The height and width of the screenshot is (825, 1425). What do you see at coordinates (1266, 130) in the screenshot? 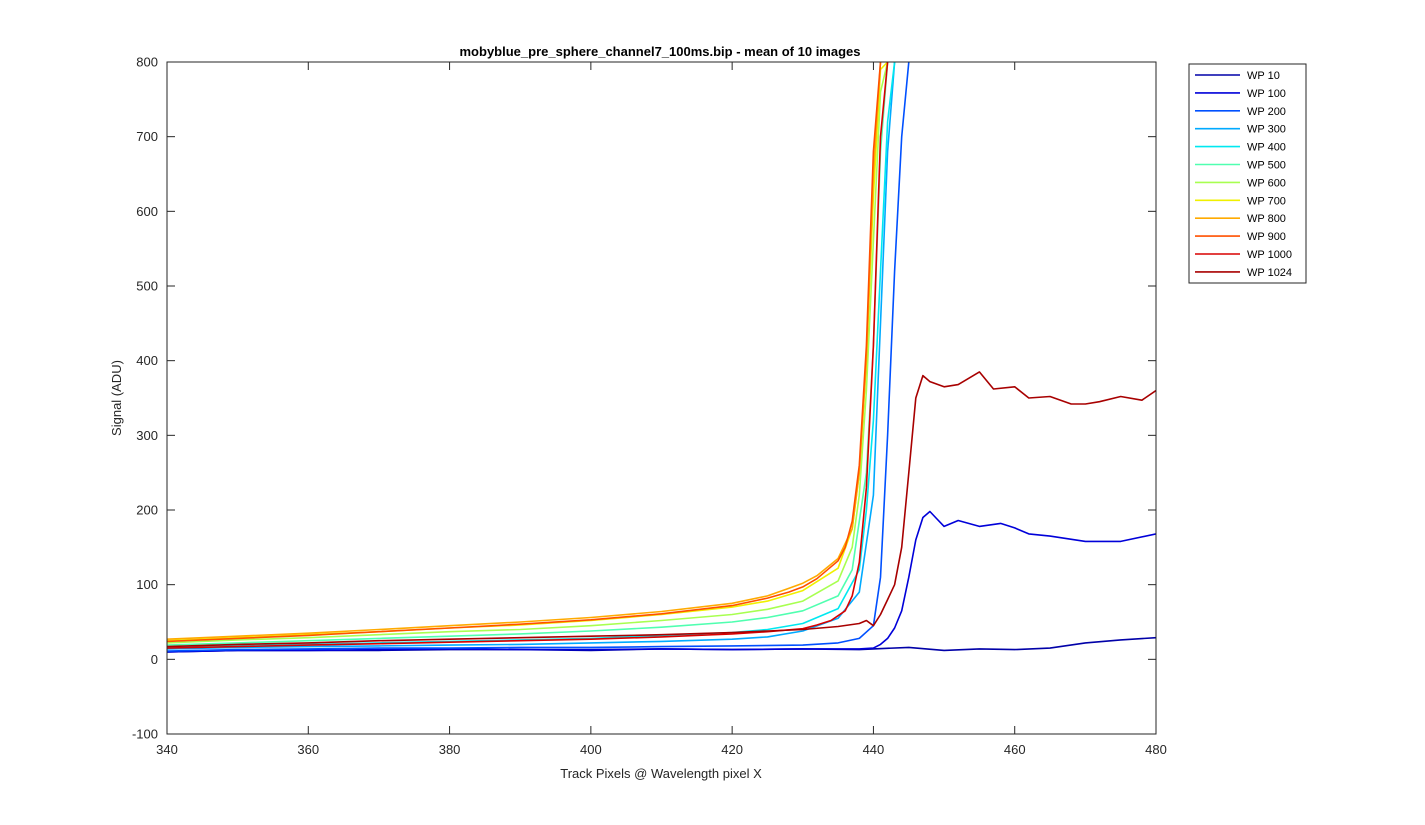
I see `legend-label: WP 300` at bounding box center [1266, 130].